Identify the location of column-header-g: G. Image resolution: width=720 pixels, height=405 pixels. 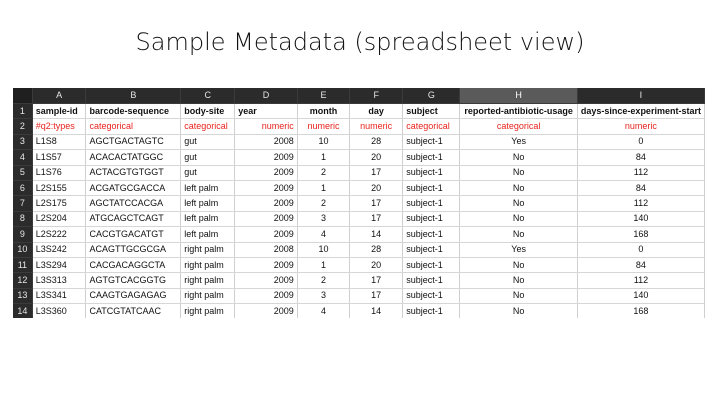
(431, 96).